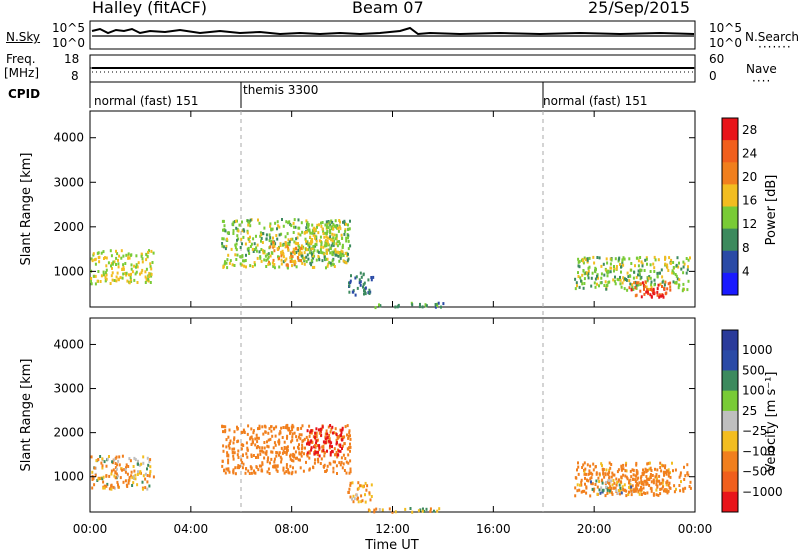 The width and height of the screenshot is (800, 554). I want to click on power-scatter, so click(390, 264).